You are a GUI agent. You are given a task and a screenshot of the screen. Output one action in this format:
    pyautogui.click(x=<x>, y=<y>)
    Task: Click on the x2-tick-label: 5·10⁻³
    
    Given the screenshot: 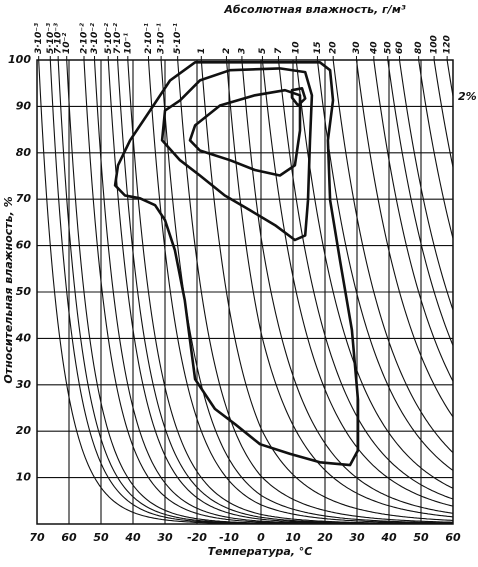 What is the action you would take?
    pyautogui.click(x=51, y=38)
    